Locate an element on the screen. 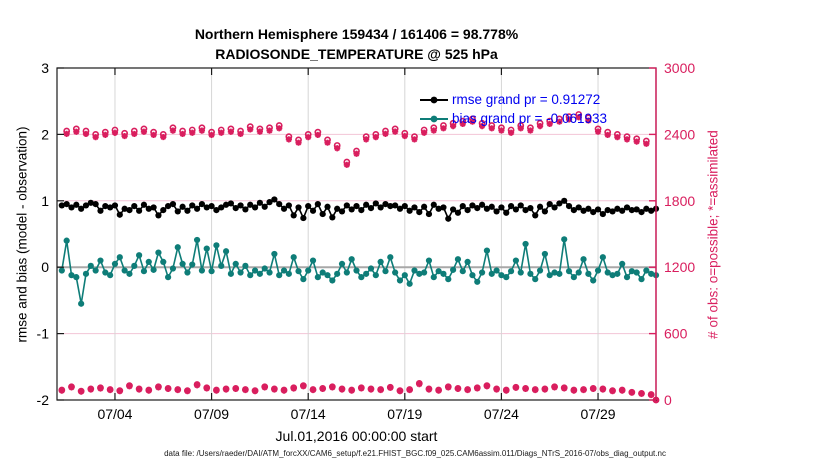  legend-row-rmse: rmse grand pr = 0.91272 is located at coordinates (513, 99).